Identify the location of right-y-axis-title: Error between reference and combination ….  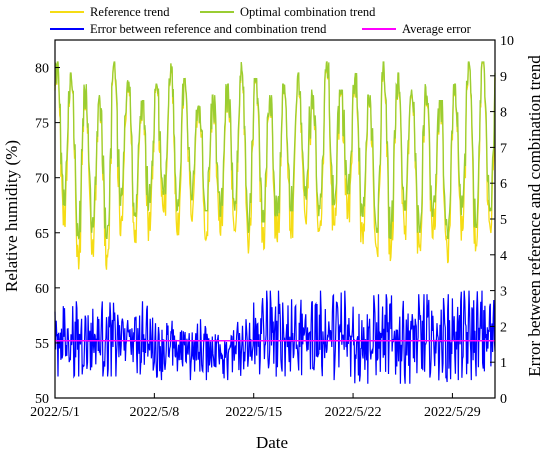
(534, 216).